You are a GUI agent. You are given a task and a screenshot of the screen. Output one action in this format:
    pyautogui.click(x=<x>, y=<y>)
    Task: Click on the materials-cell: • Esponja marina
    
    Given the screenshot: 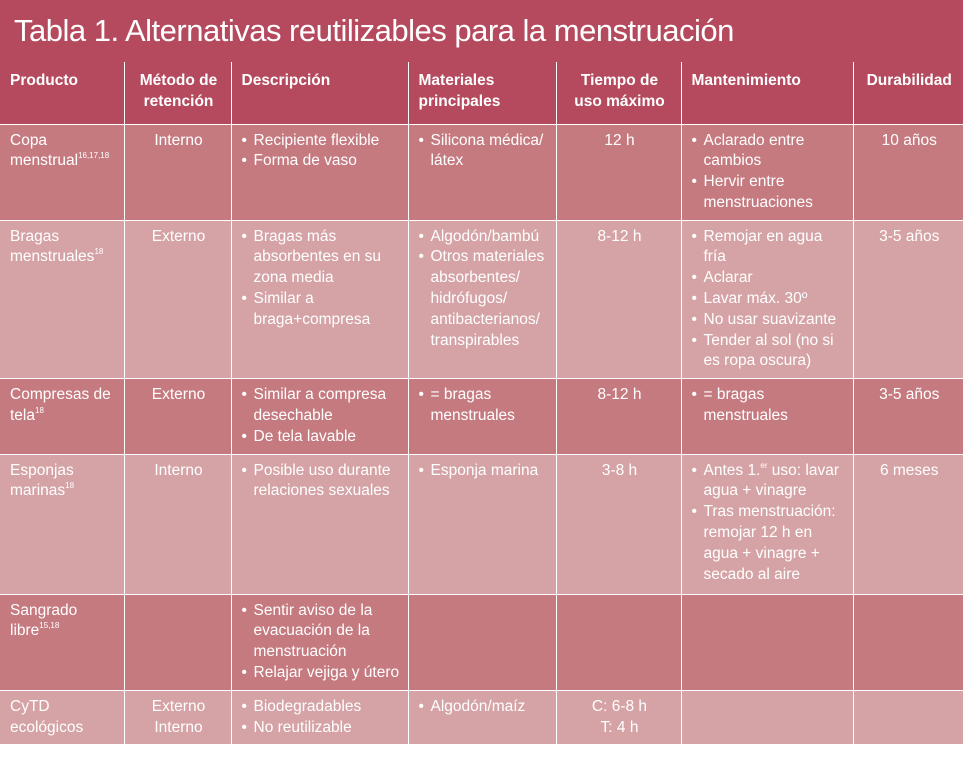 What is the action you would take?
    pyautogui.click(x=482, y=524)
    